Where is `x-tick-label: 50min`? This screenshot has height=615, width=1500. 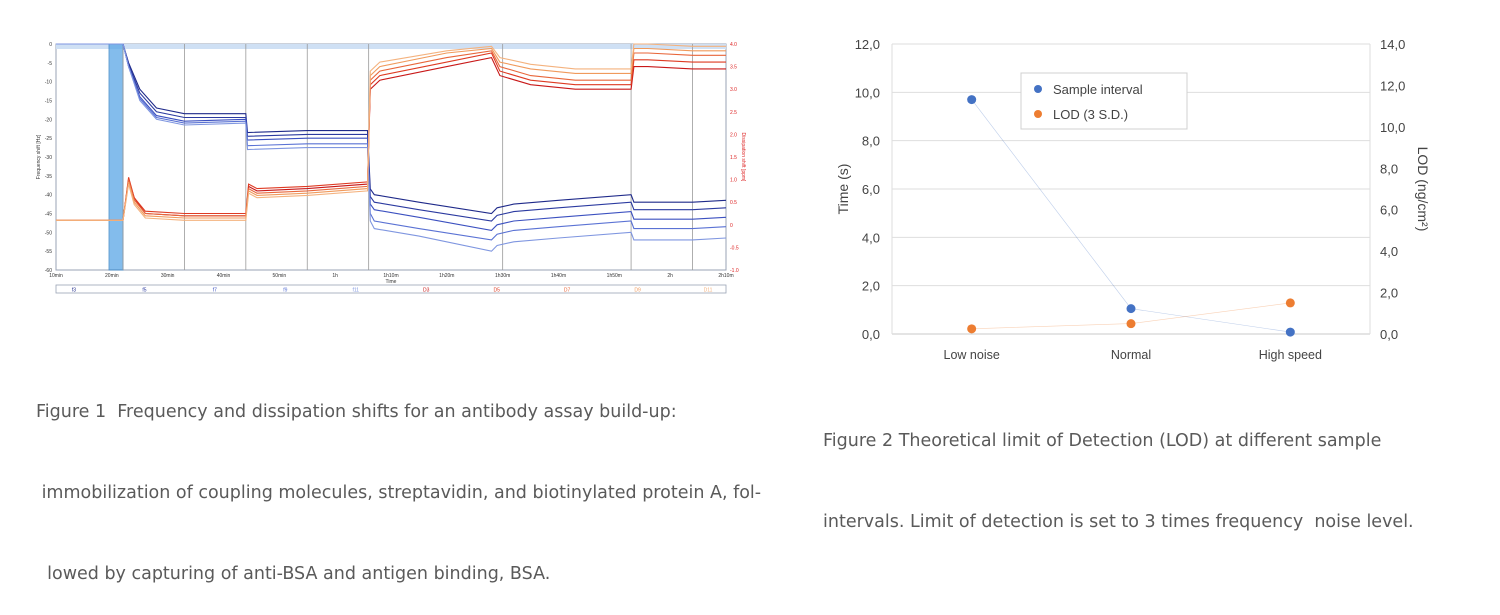 x-tick-label: 50min is located at coordinates (280, 276).